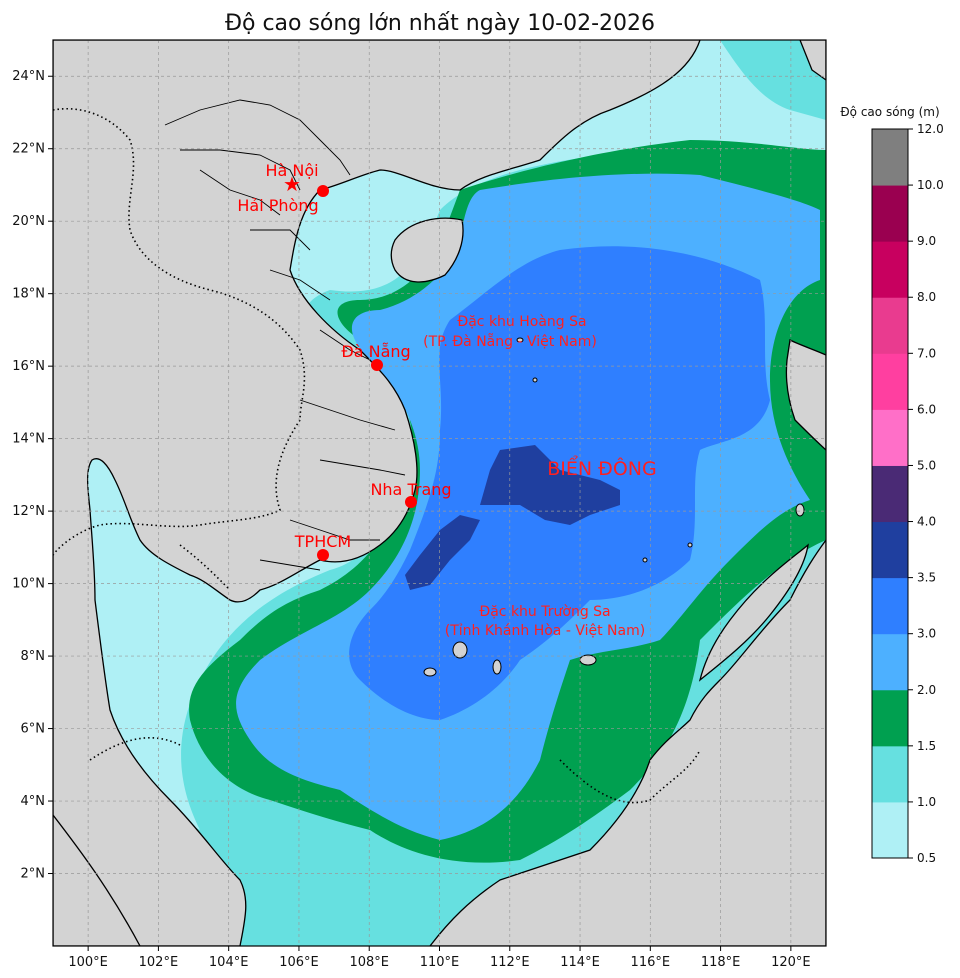 This screenshot has width=960, height=978. I want to click on x-tick-label: 104°E, so click(229, 962).